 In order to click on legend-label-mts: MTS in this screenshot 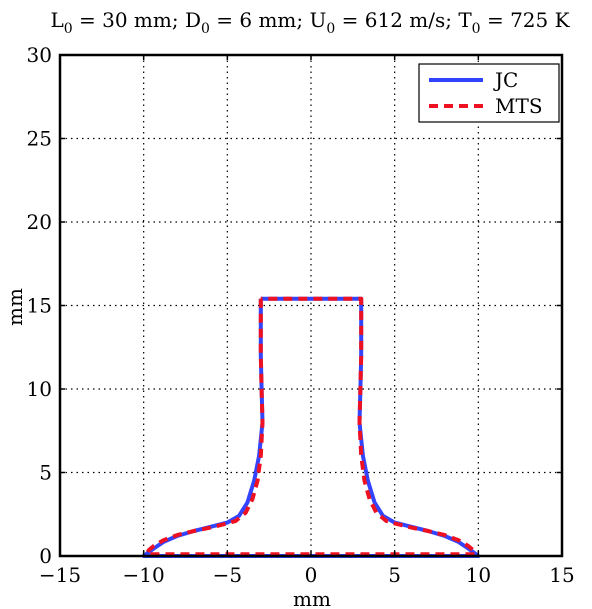, I will do `click(519, 106)`.